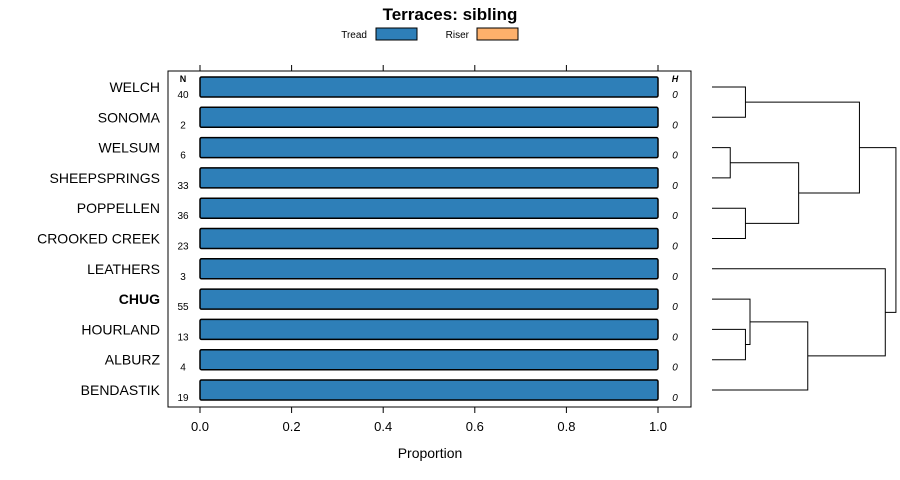 The height and width of the screenshot is (480, 900). Describe the element at coordinates (183, 398) in the screenshot. I see `n-value: 19` at that location.